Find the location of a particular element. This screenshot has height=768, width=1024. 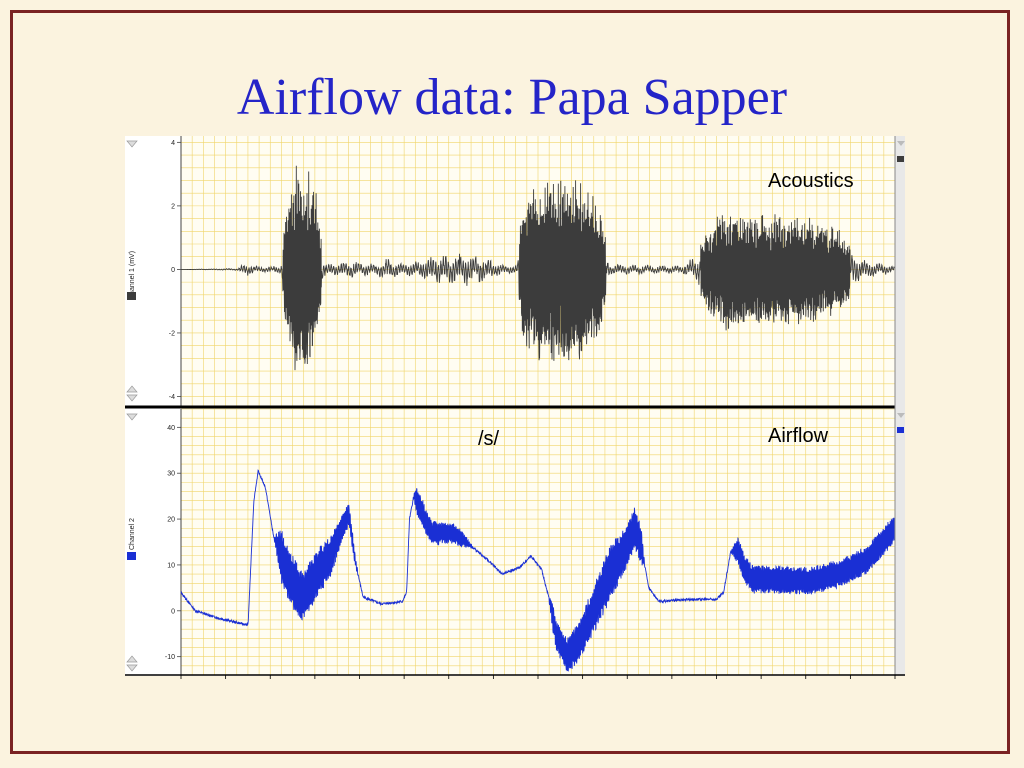

airflow-tick-label: 0 is located at coordinates (173, 611).